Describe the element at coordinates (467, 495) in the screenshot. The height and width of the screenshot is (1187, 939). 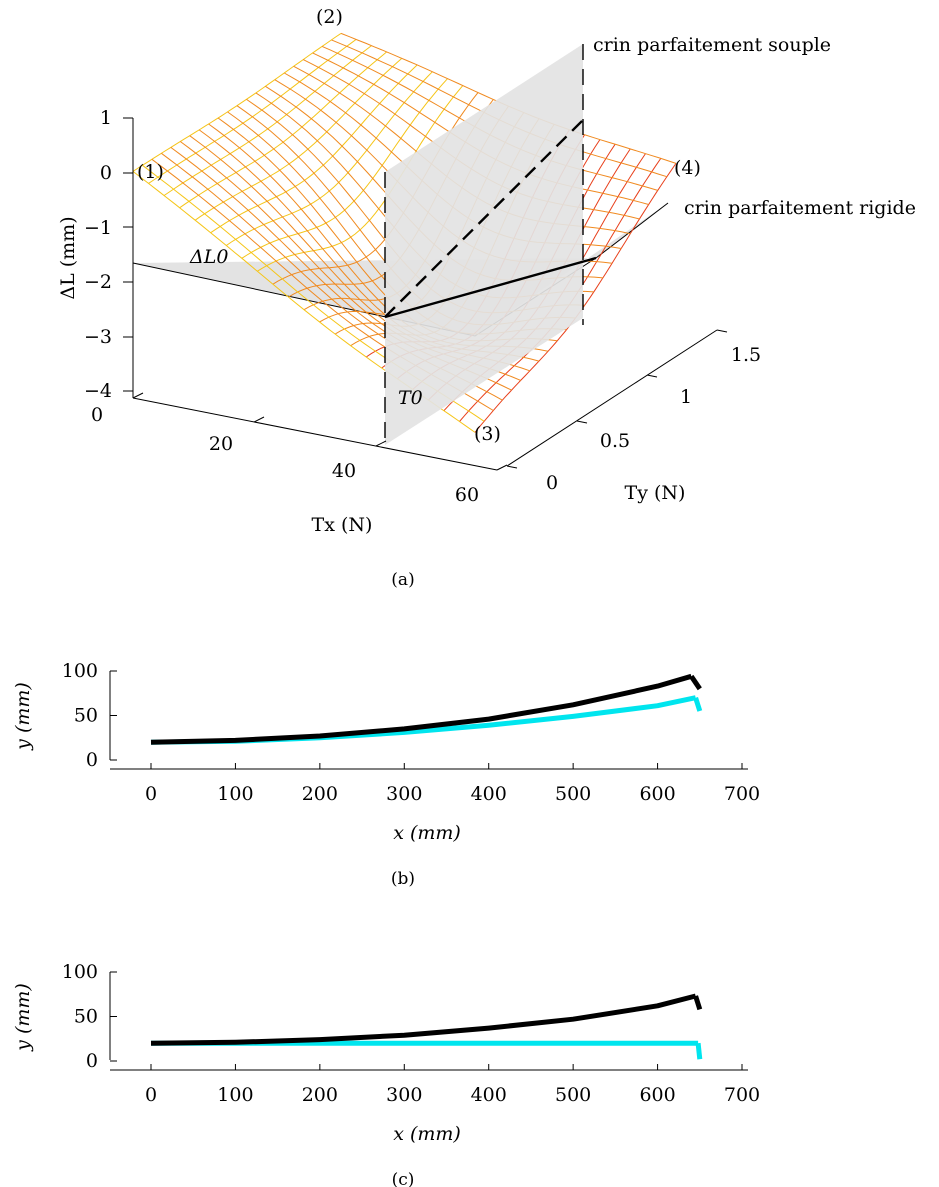
I see `x-tick-label: 60` at that location.